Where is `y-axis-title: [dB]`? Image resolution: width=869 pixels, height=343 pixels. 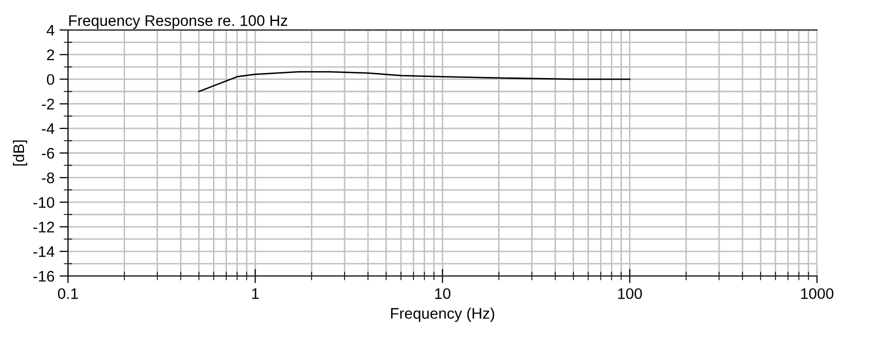 y-axis-title: [dB] is located at coordinates (20, 153).